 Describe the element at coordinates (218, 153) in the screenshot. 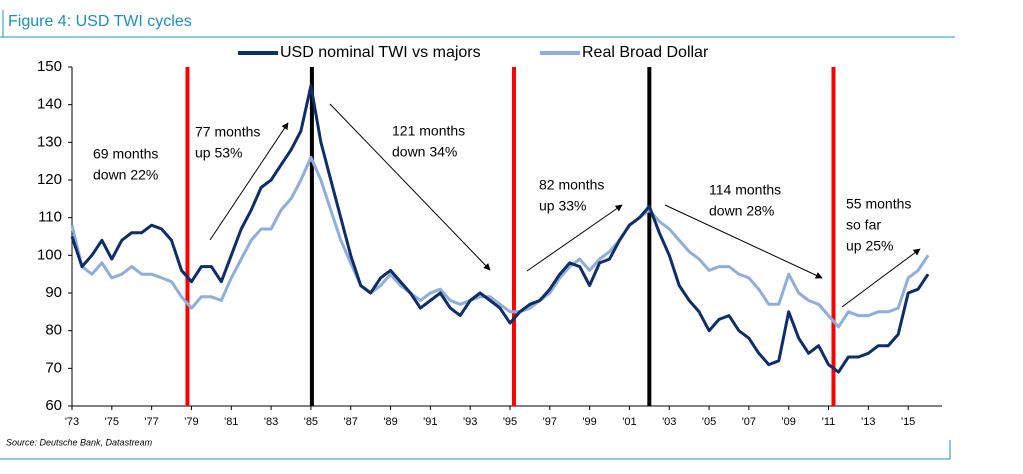

I see `annotation: up 53%` at that location.